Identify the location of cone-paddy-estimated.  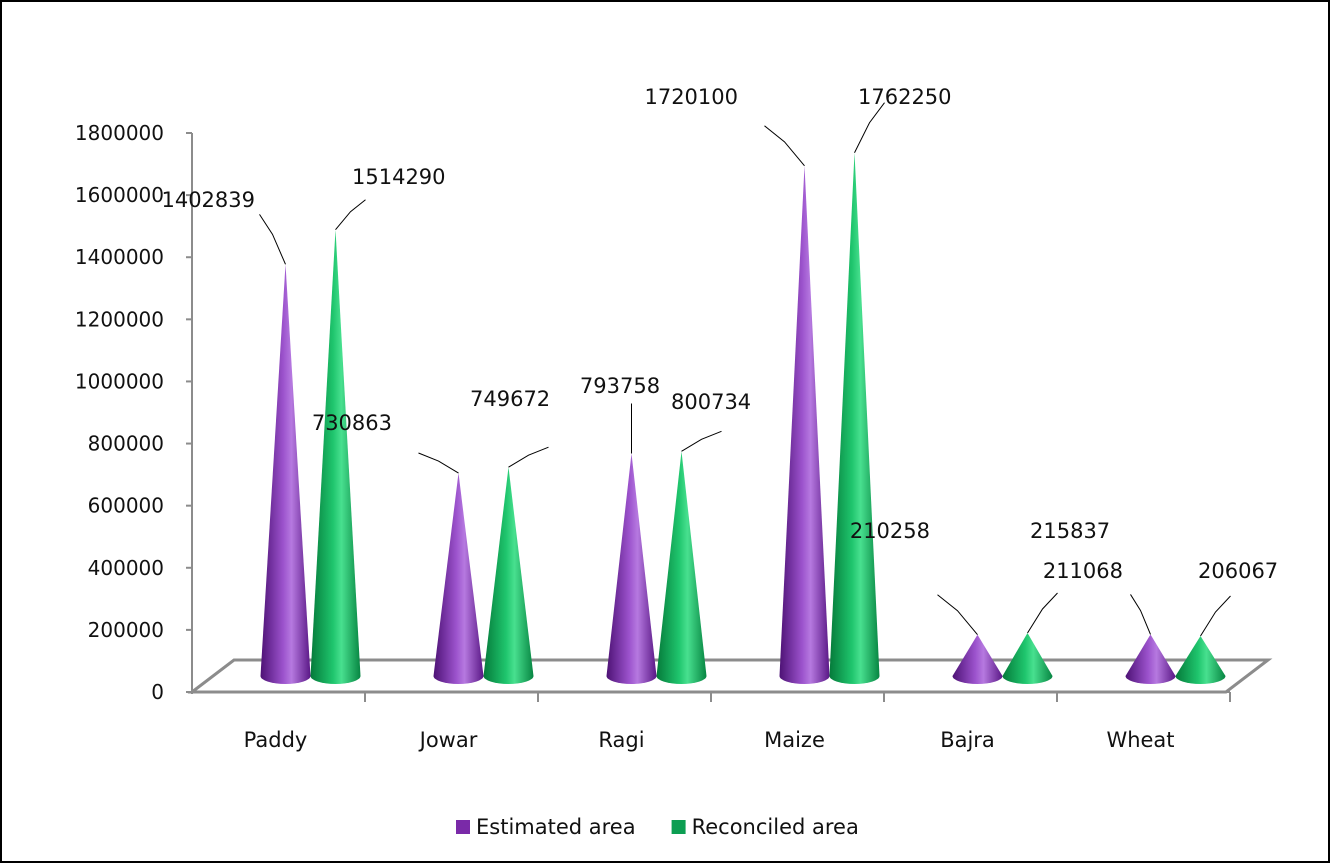
(285, 474).